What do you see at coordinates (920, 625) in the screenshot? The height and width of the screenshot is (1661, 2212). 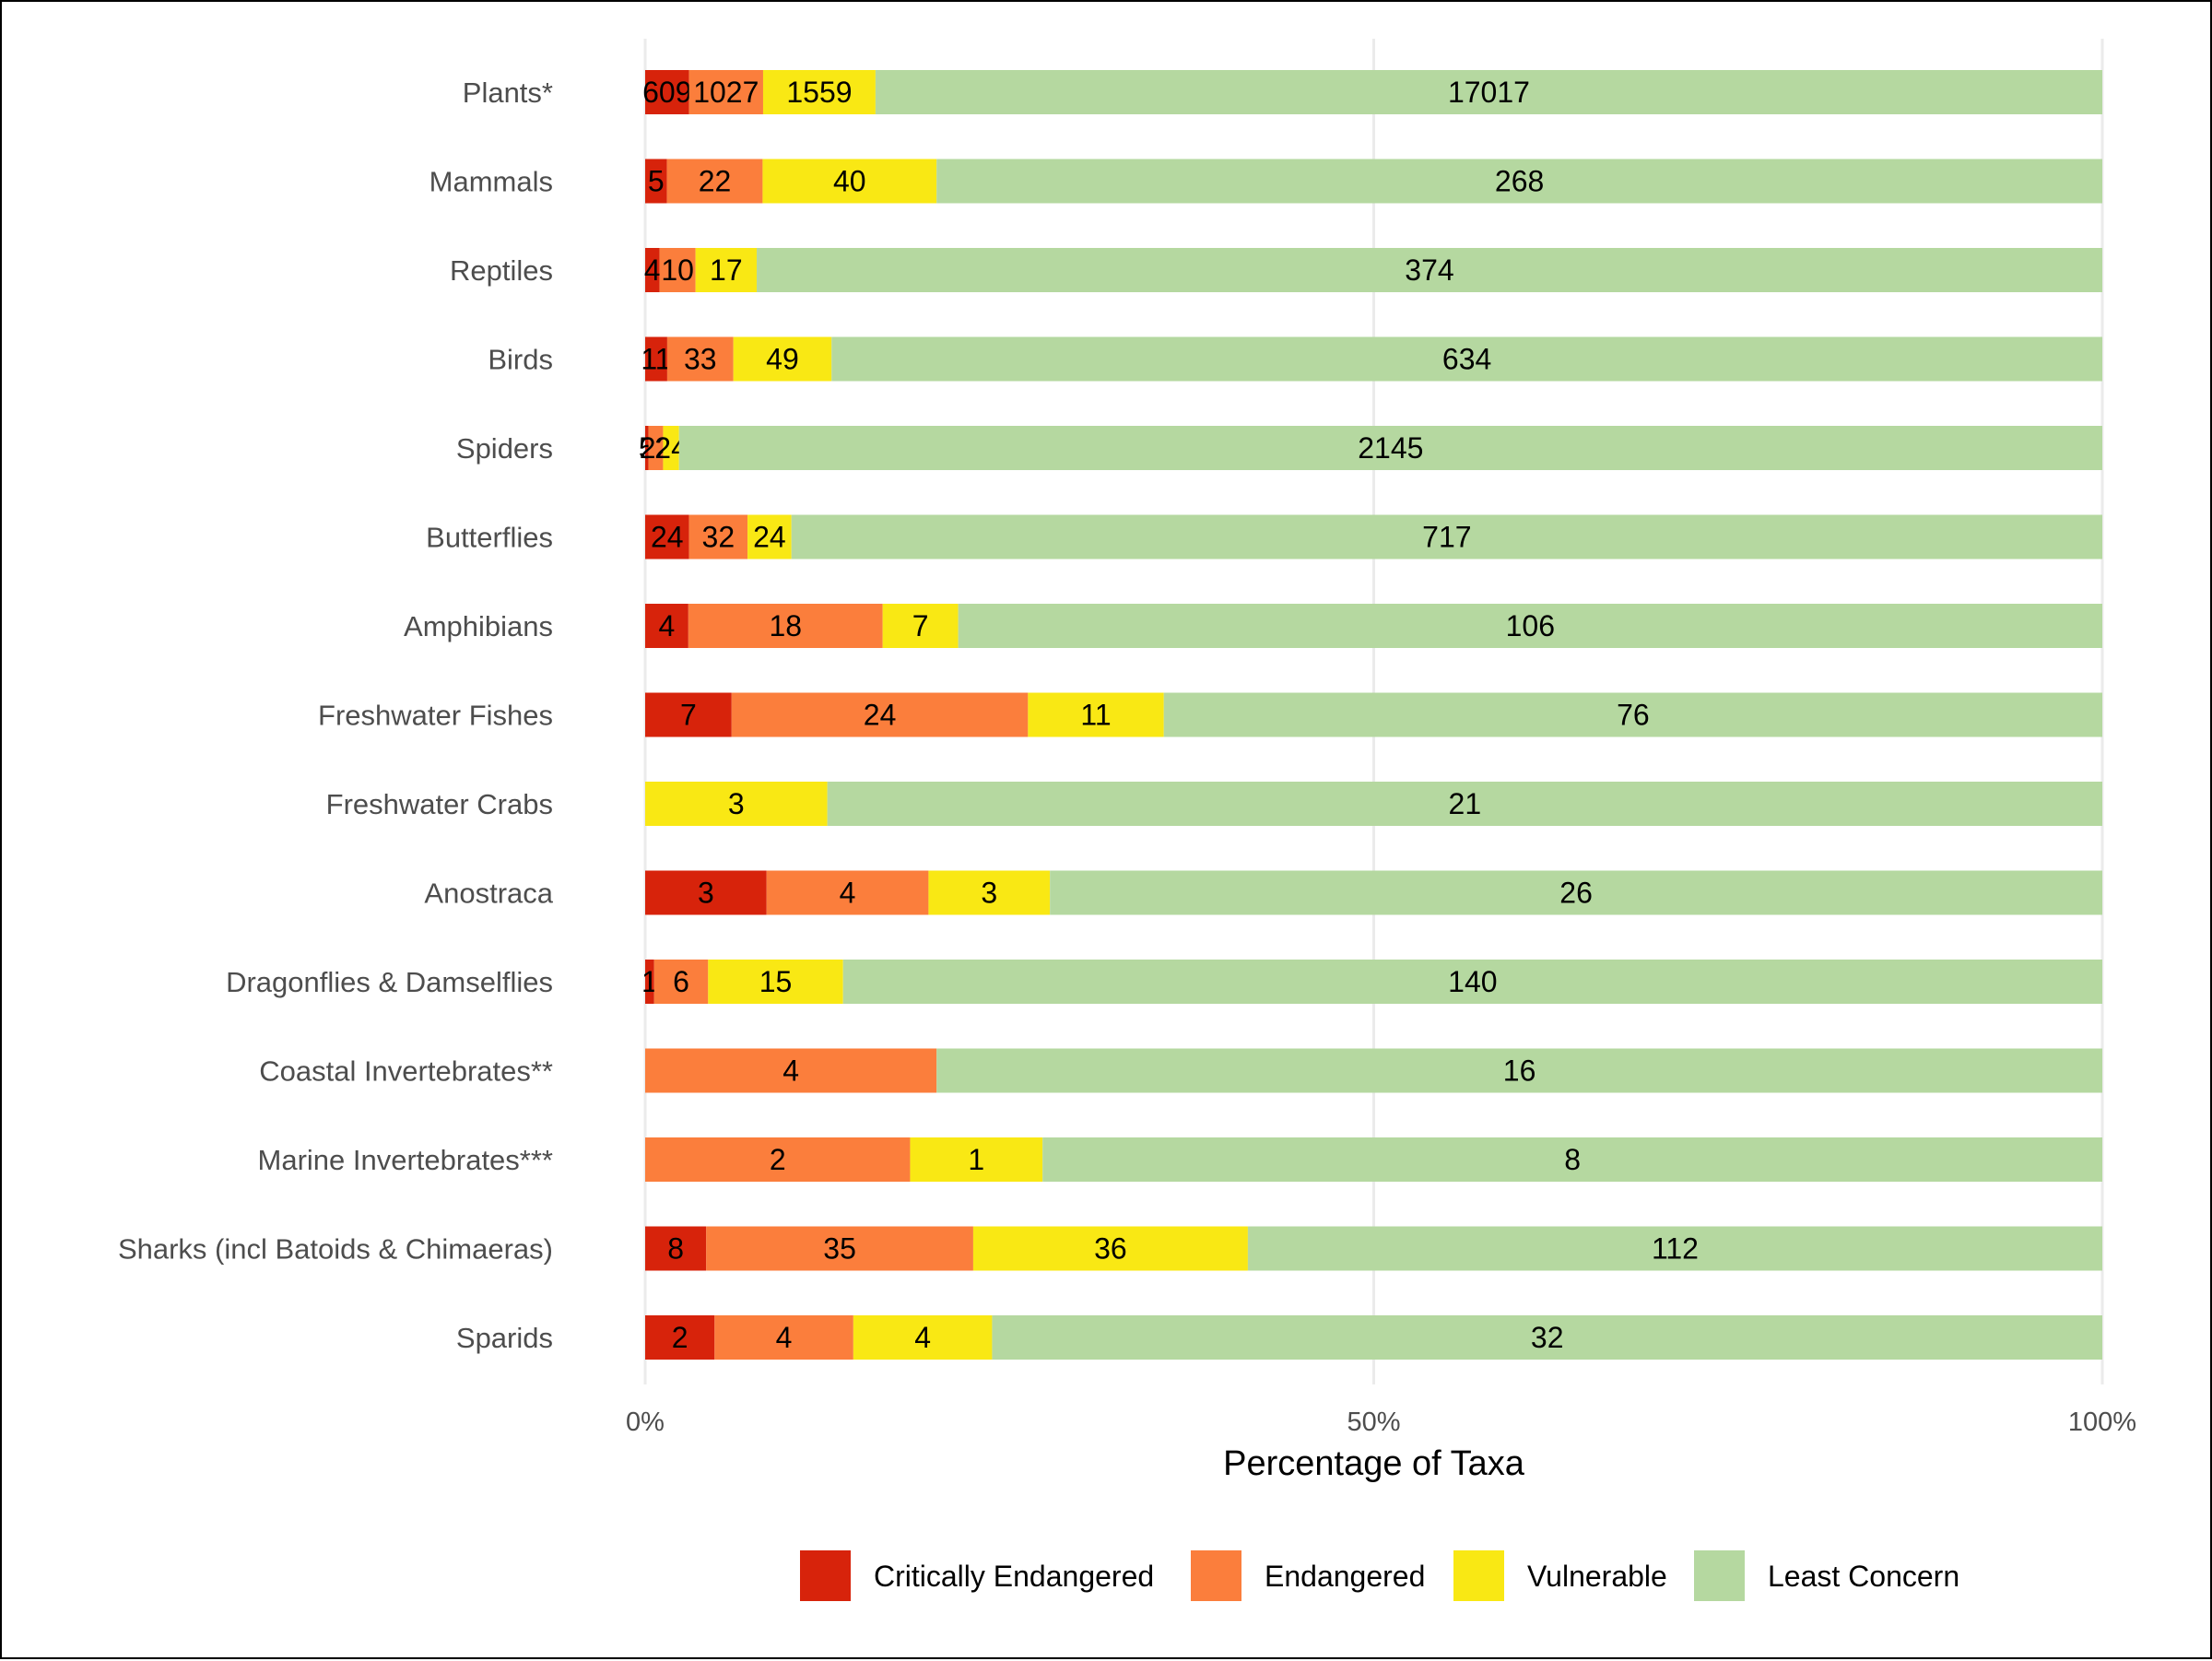 I see `data-label: 7` at bounding box center [920, 625].